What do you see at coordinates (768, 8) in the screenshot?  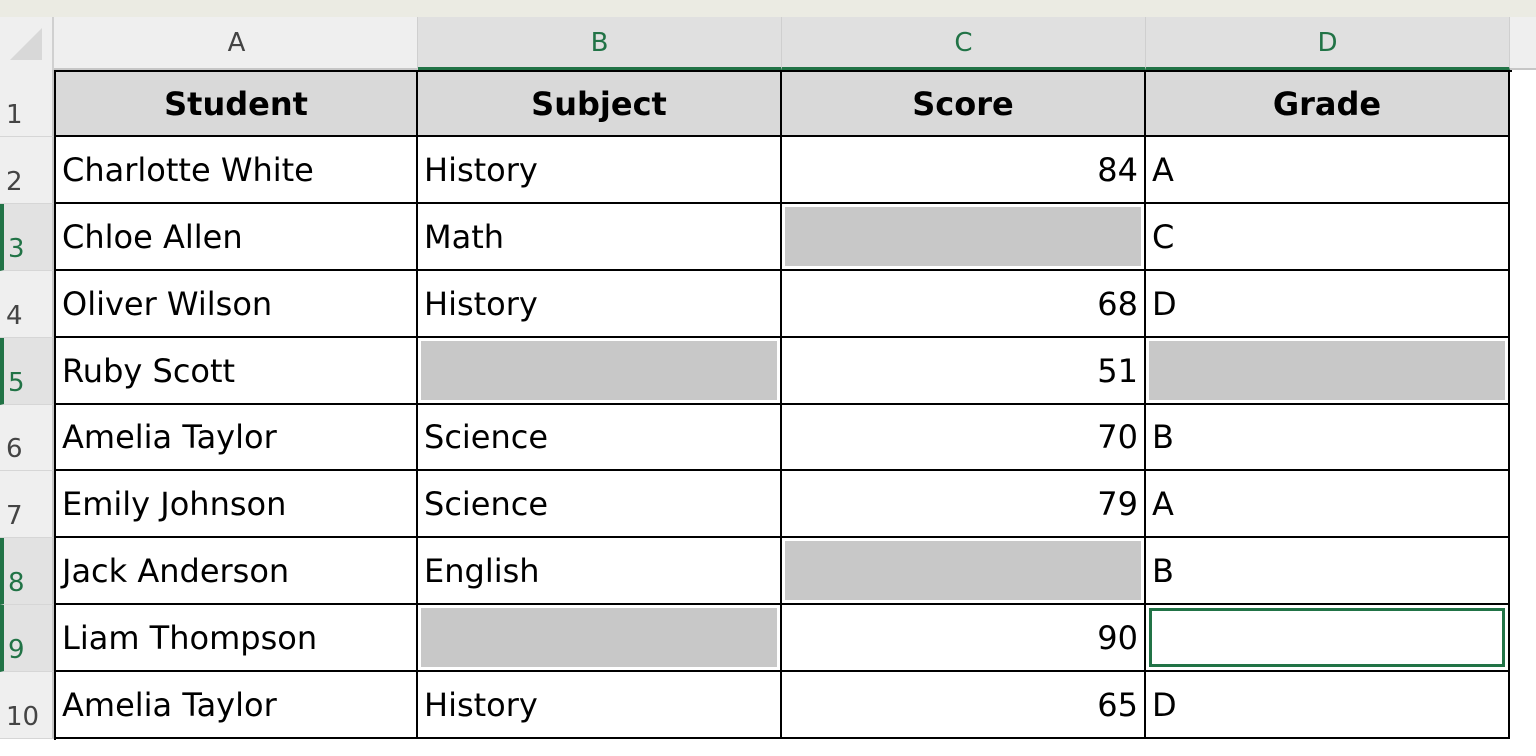 I see `ribbon-edge` at bounding box center [768, 8].